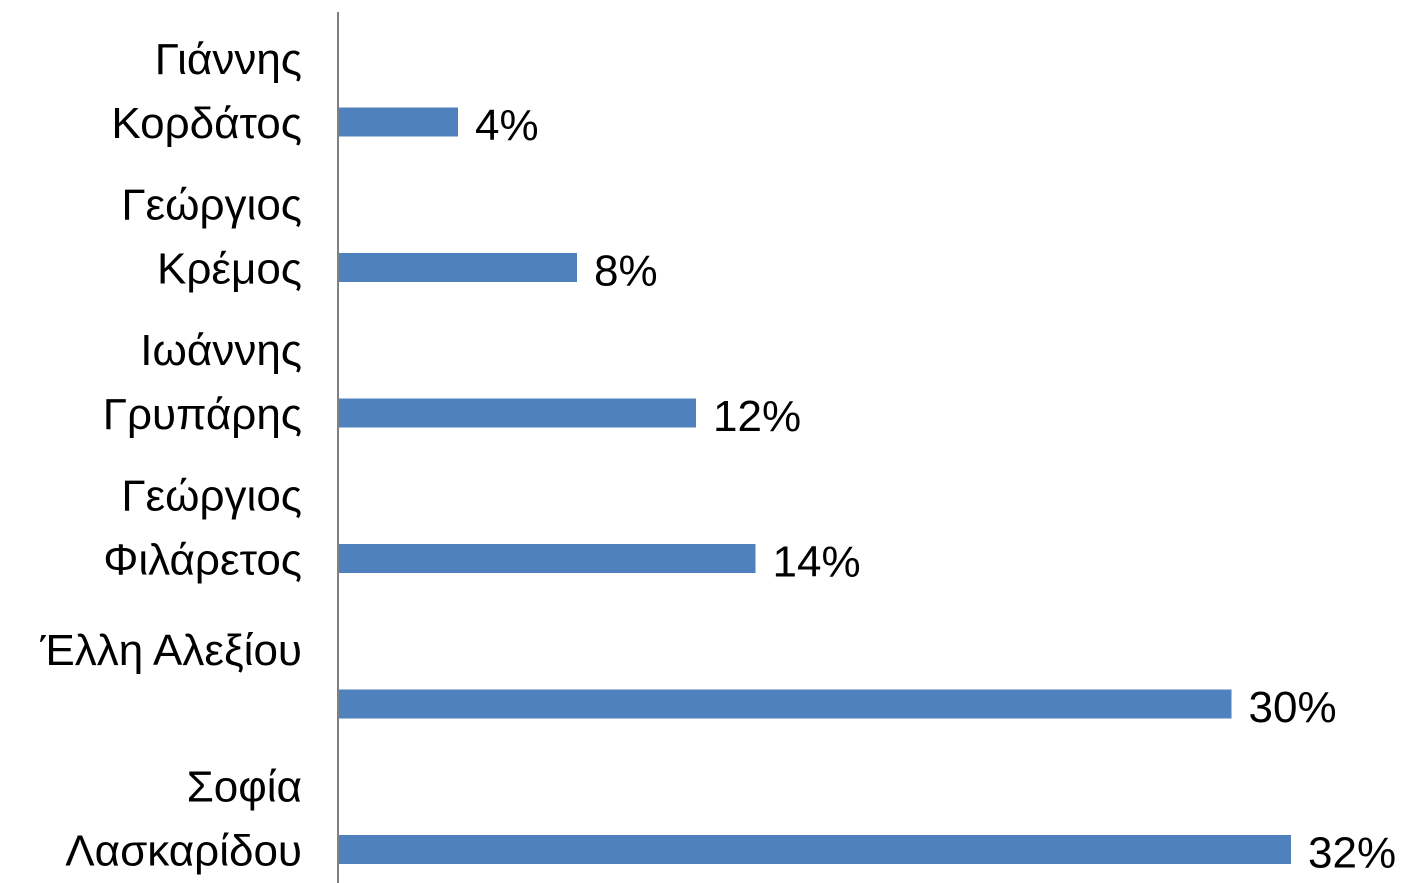 Image resolution: width=1406 pixels, height=883 pixels. What do you see at coordinates (626, 271) in the screenshot?
I see `value-label-2: 8%` at bounding box center [626, 271].